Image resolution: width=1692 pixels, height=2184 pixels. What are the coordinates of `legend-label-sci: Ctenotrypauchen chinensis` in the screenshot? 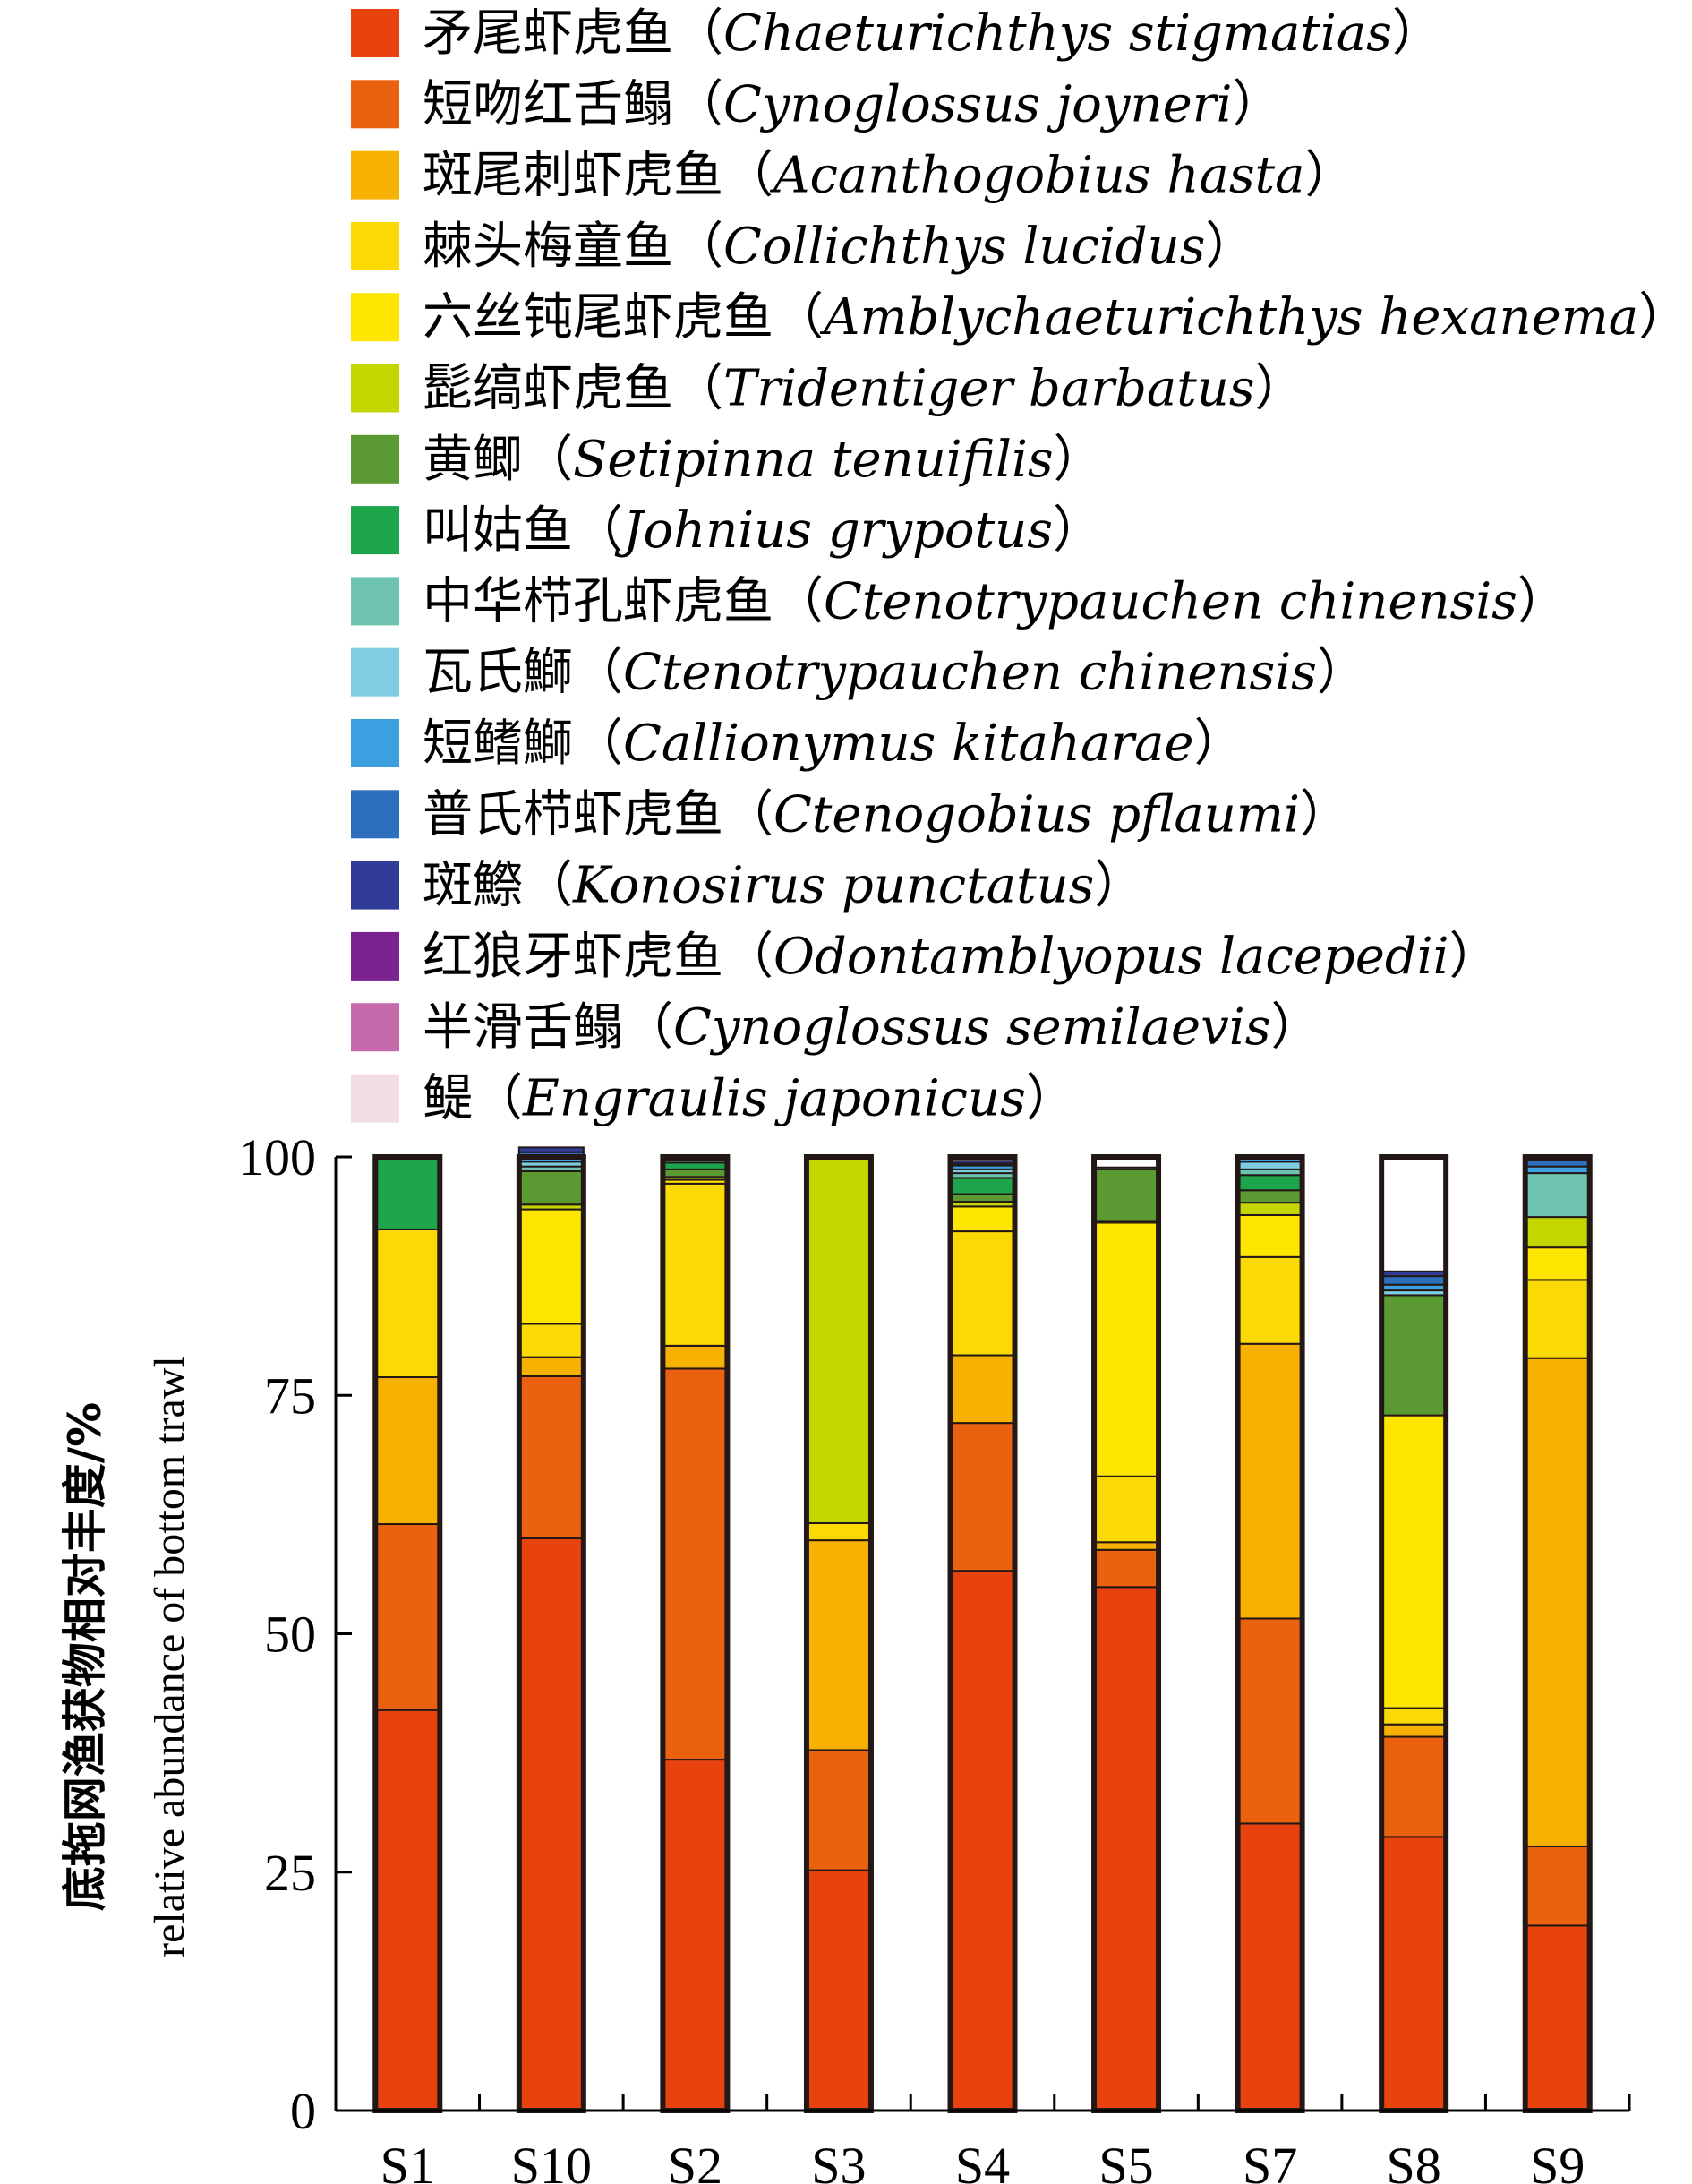 It's located at (1170, 601).